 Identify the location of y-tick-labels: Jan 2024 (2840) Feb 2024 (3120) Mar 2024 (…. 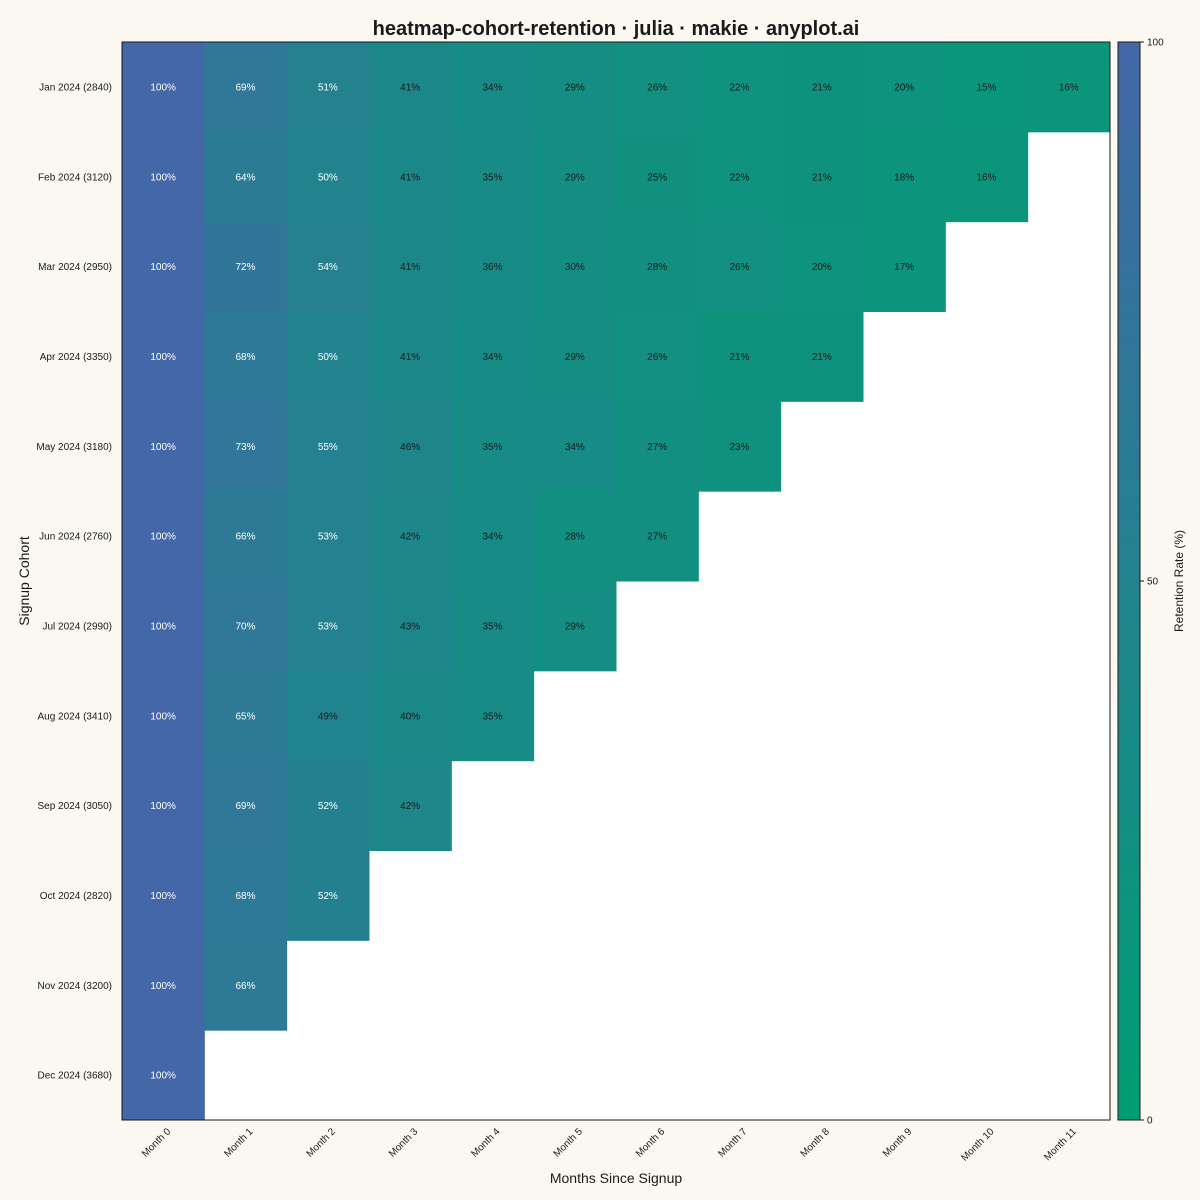
(74, 581).